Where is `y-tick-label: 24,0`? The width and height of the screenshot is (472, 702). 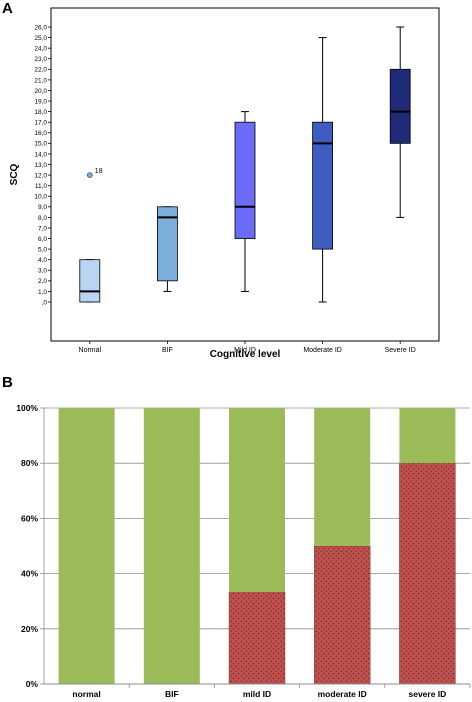
y-tick-label: 24,0 is located at coordinates (40, 49).